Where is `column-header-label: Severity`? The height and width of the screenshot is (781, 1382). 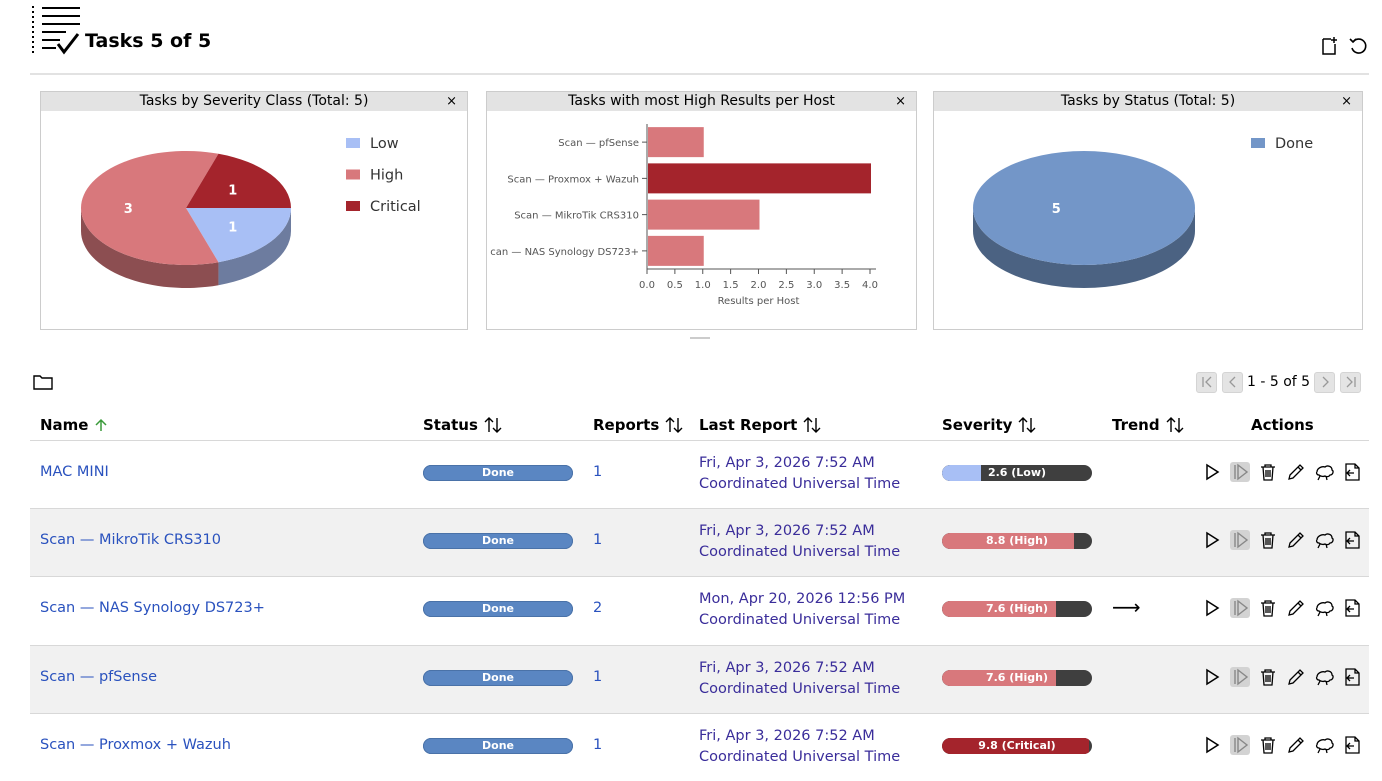 column-header-label: Severity is located at coordinates (977, 425).